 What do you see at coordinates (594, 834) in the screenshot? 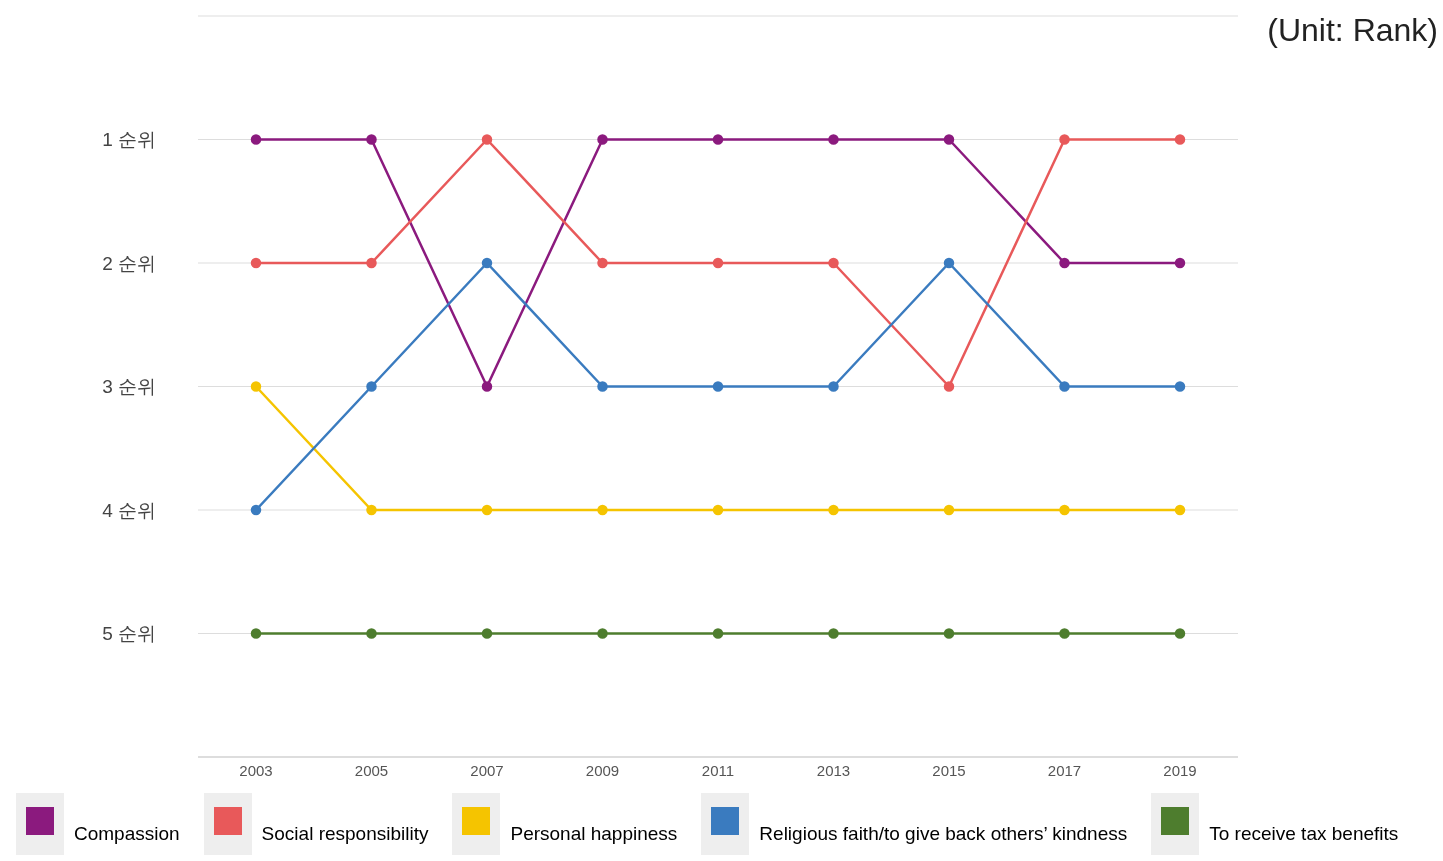
I see `legend-label: Personal happiness` at bounding box center [594, 834].